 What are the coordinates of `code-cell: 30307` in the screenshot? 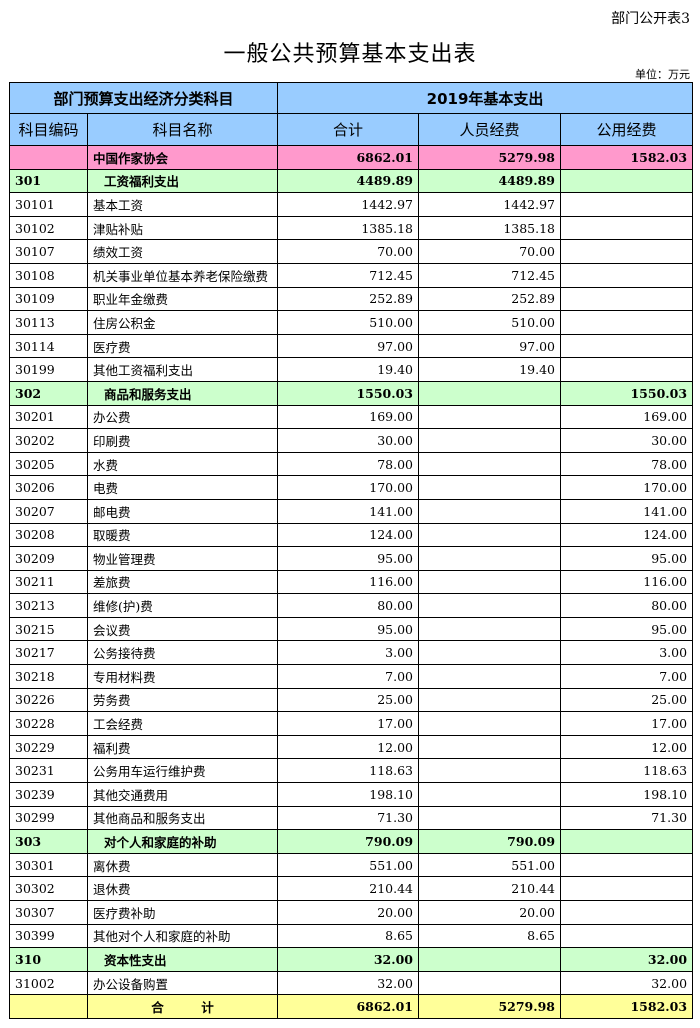 It's located at (48, 912).